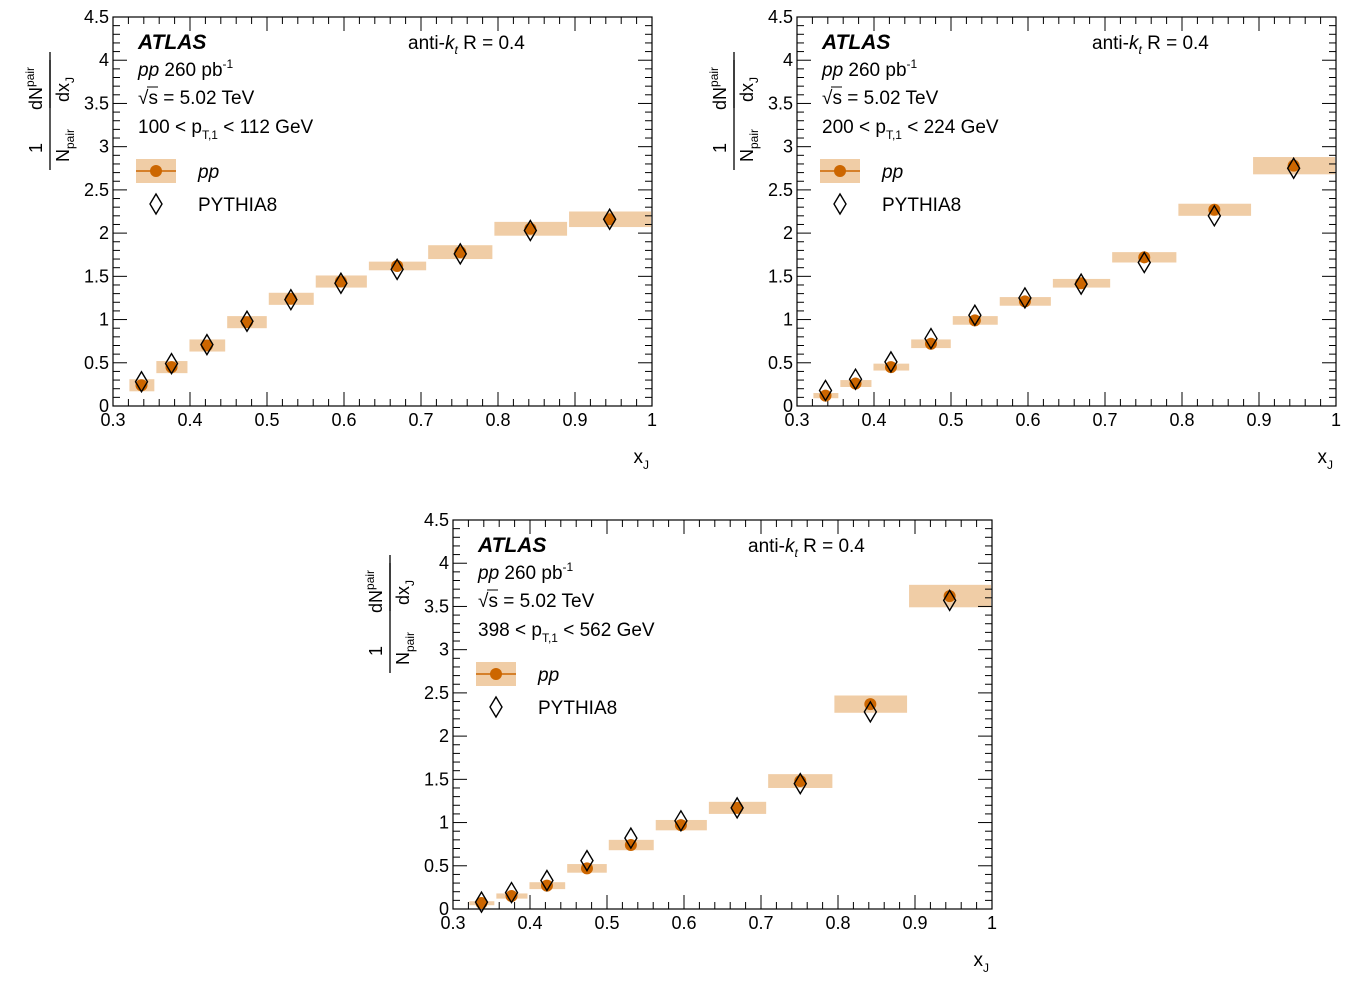 The height and width of the screenshot is (988, 1362). Describe the element at coordinates (910, 129) in the screenshot. I see `pt-range-label: 200 < pT,1 < 224 GeV` at that location.